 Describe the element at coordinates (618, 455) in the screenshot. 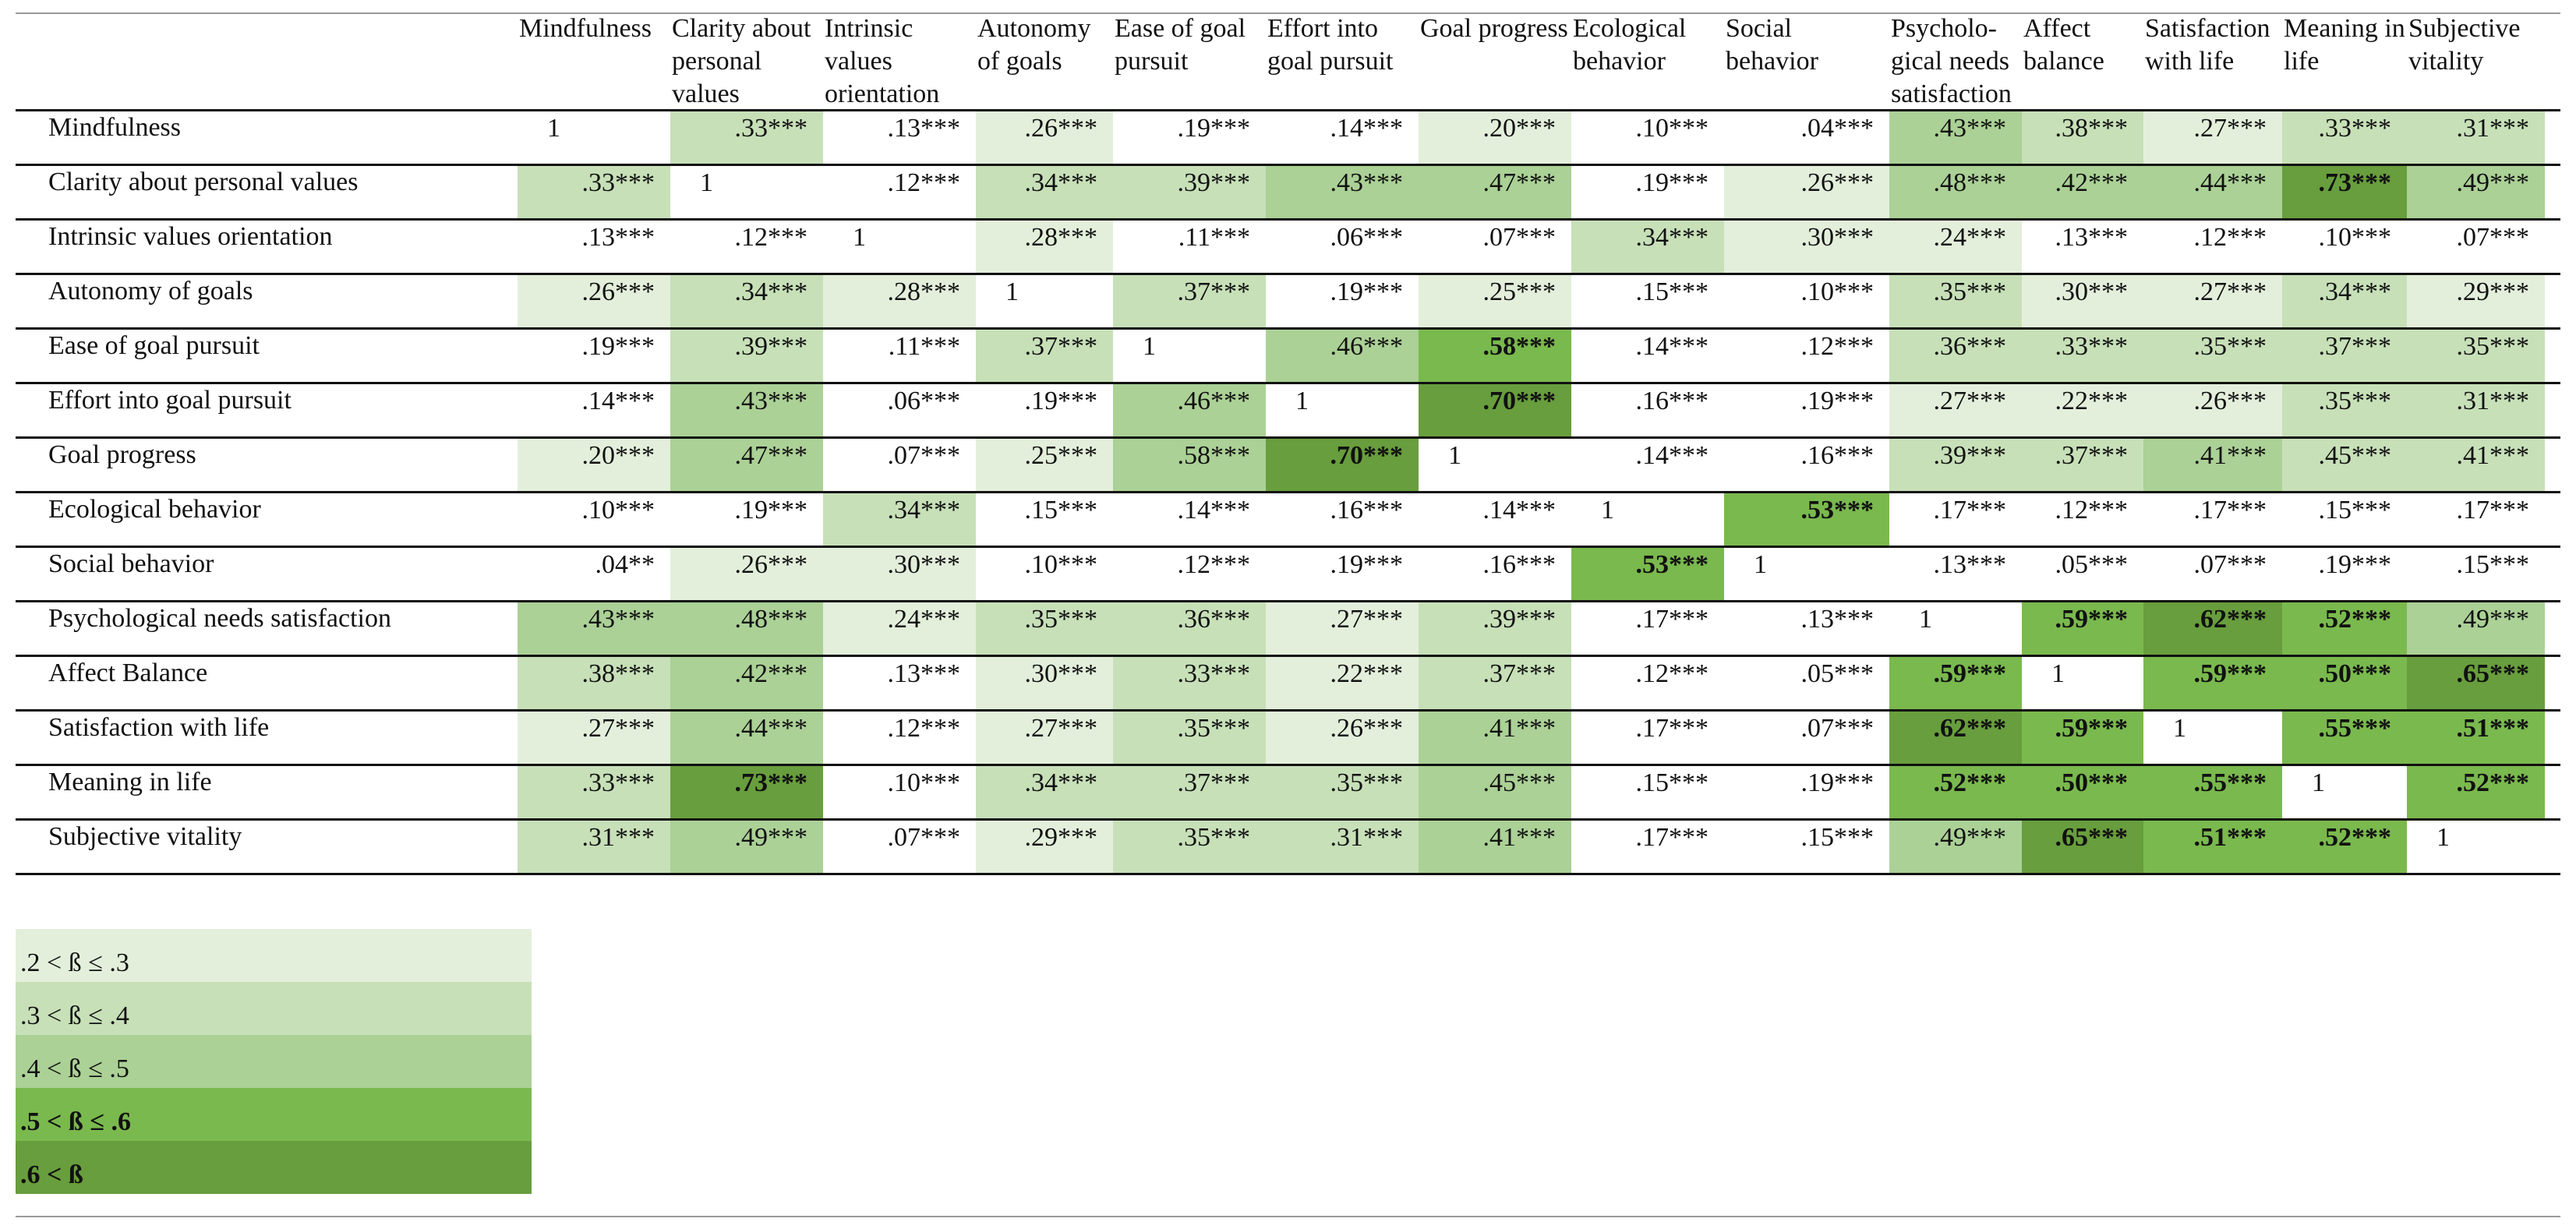

I see `cell-value: .20***` at that location.